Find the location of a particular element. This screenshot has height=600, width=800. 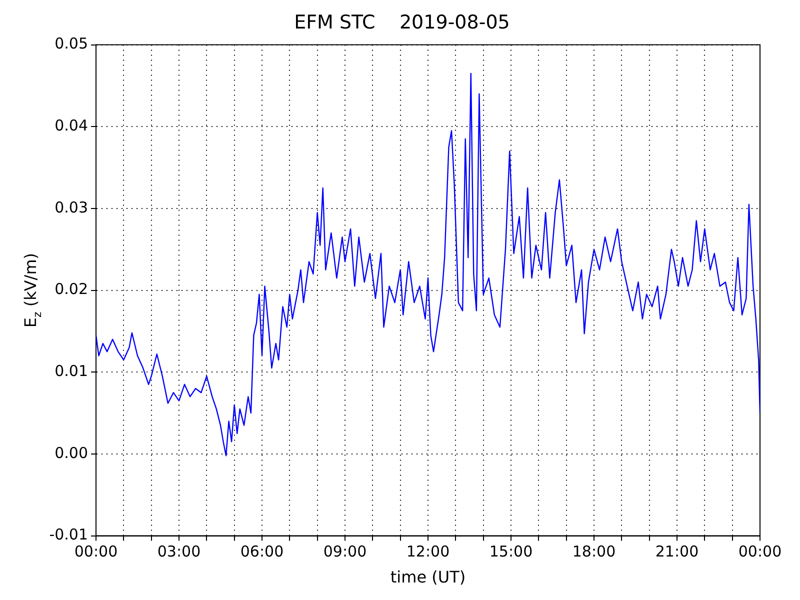

y-tick-label: 0.05 is located at coordinates (71, 43).